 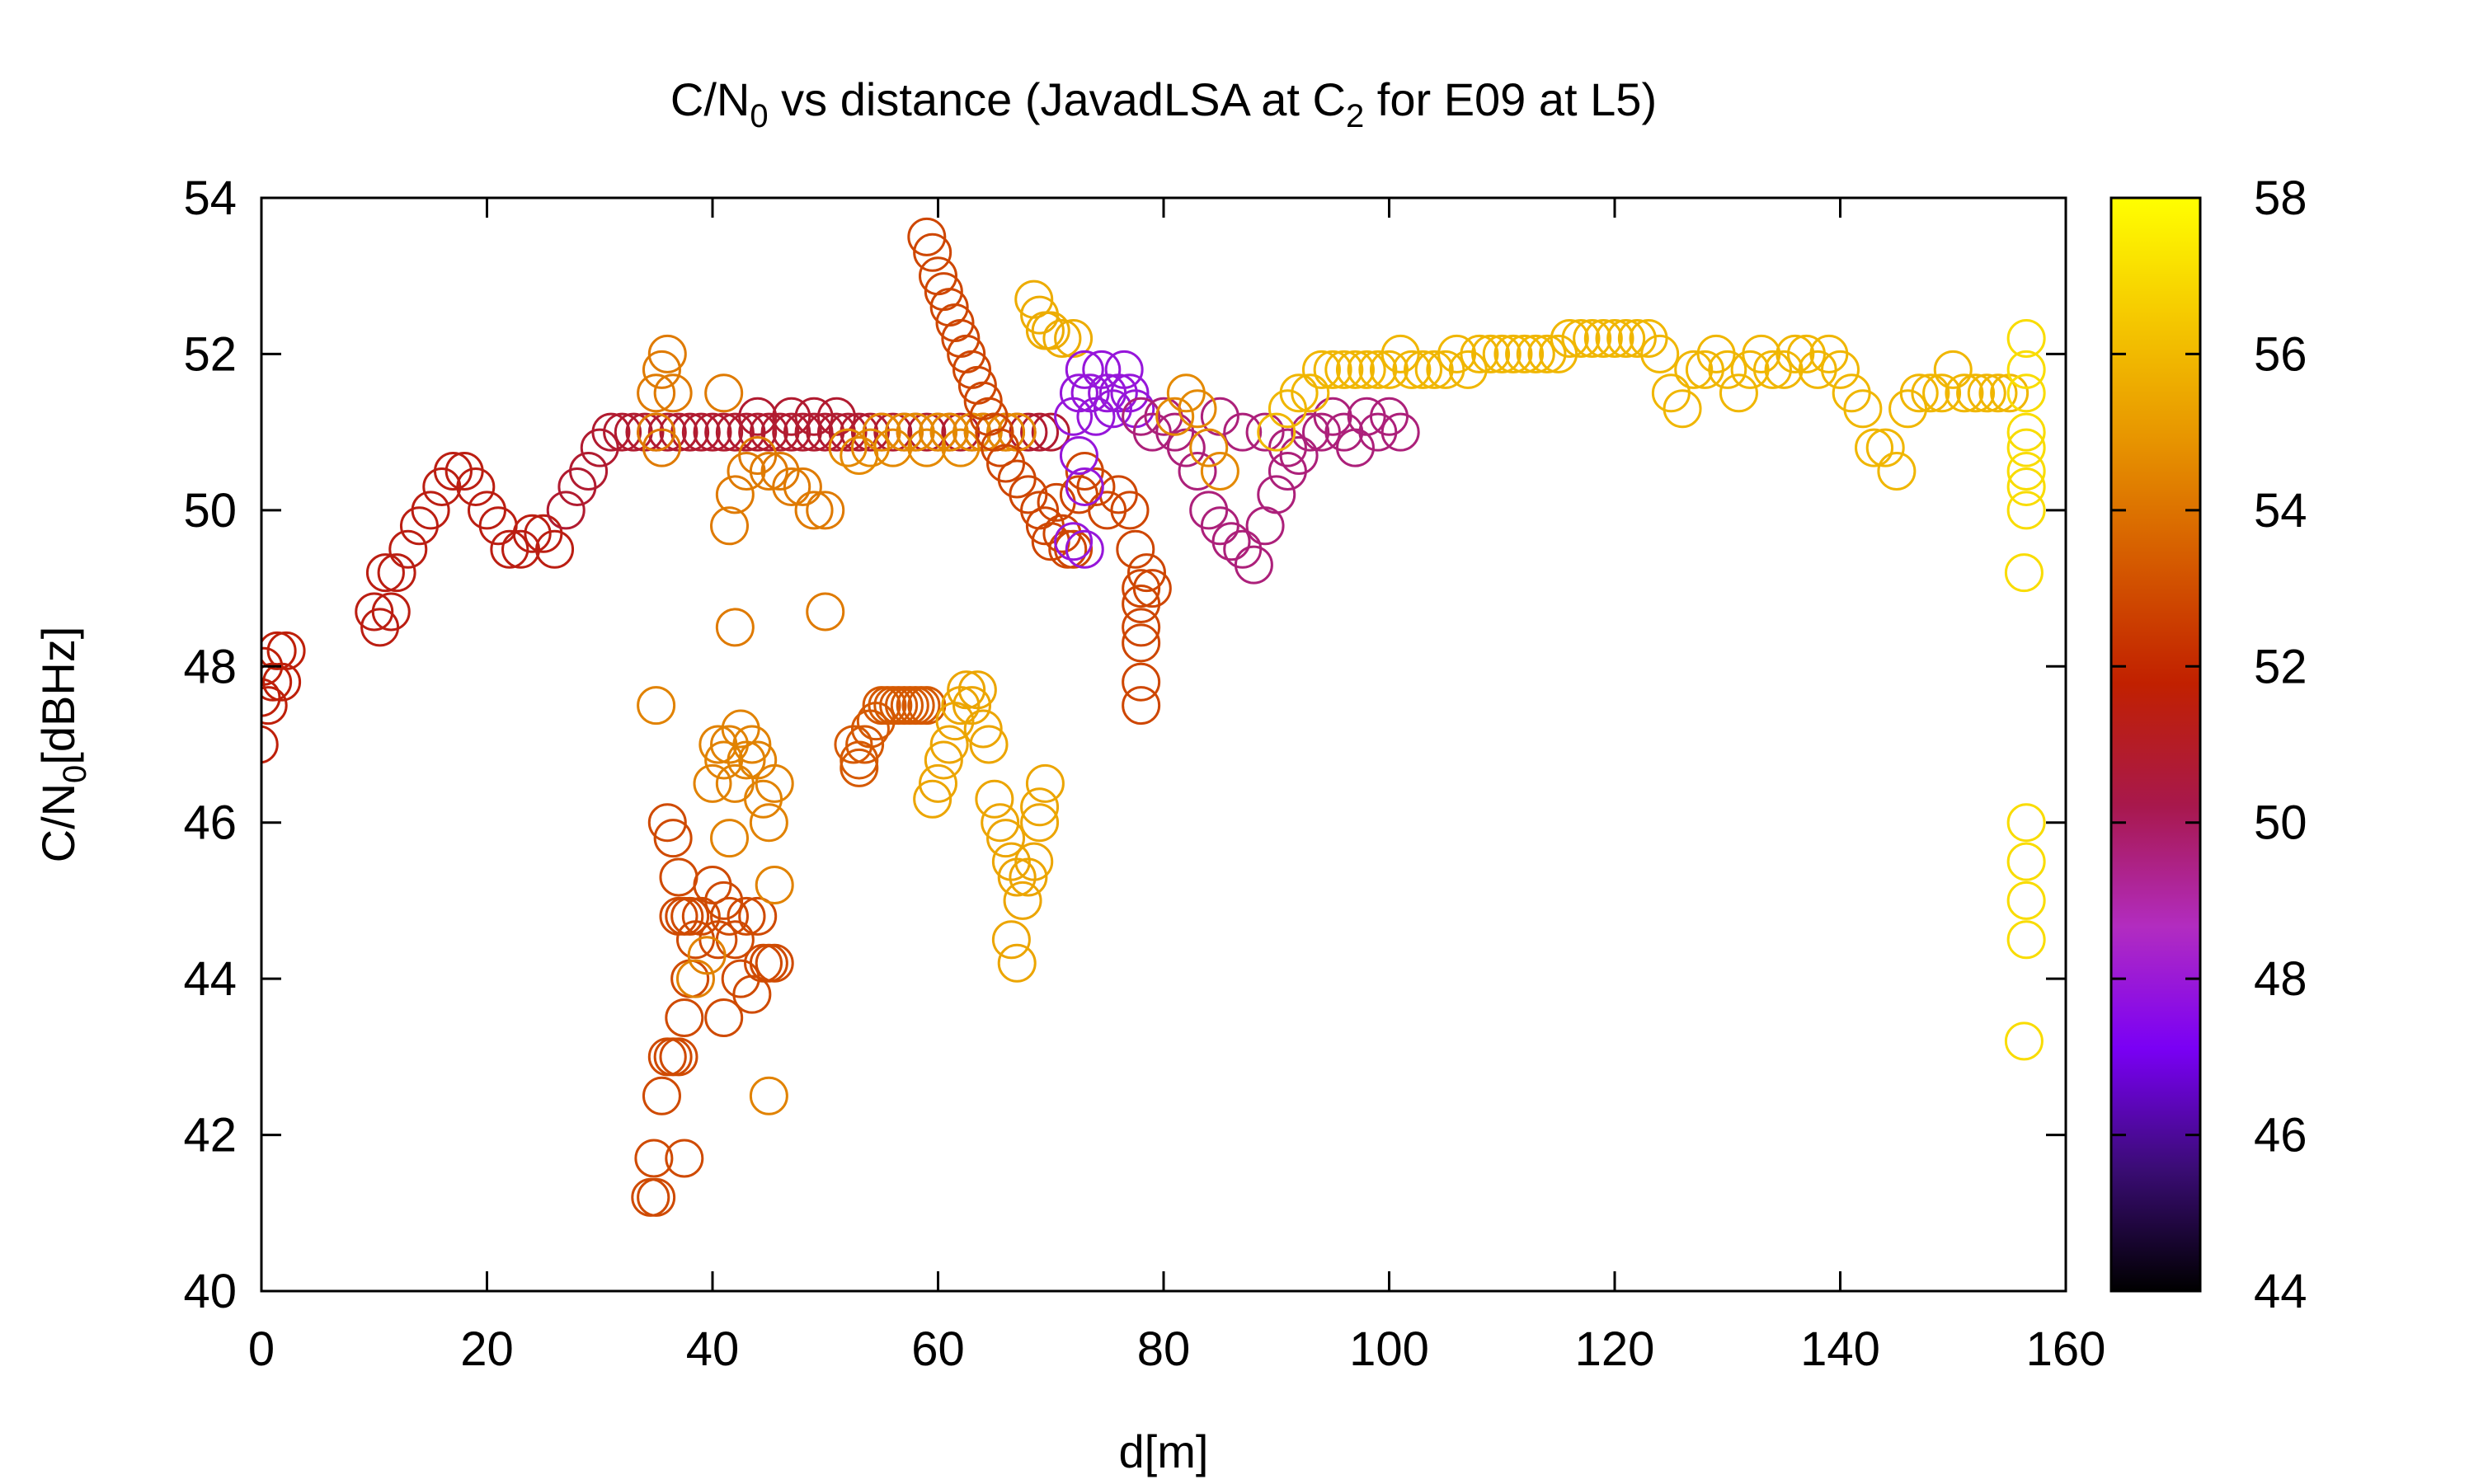 What do you see at coordinates (2066, 1349) in the screenshot?
I see `x-tick-label: 160` at bounding box center [2066, 1349].